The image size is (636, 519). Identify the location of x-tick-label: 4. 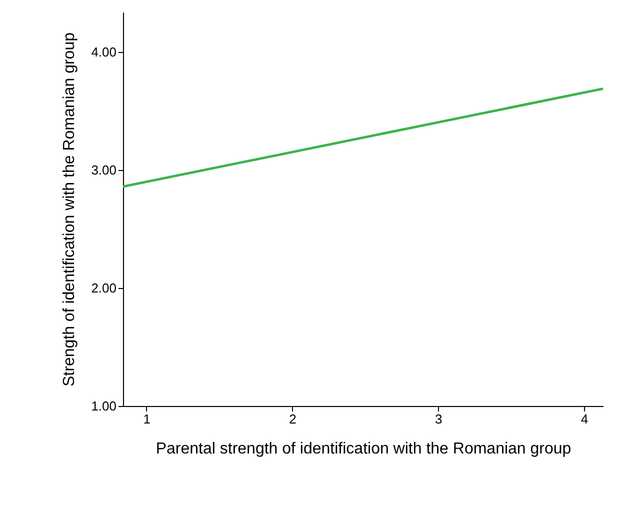
(584, 419).